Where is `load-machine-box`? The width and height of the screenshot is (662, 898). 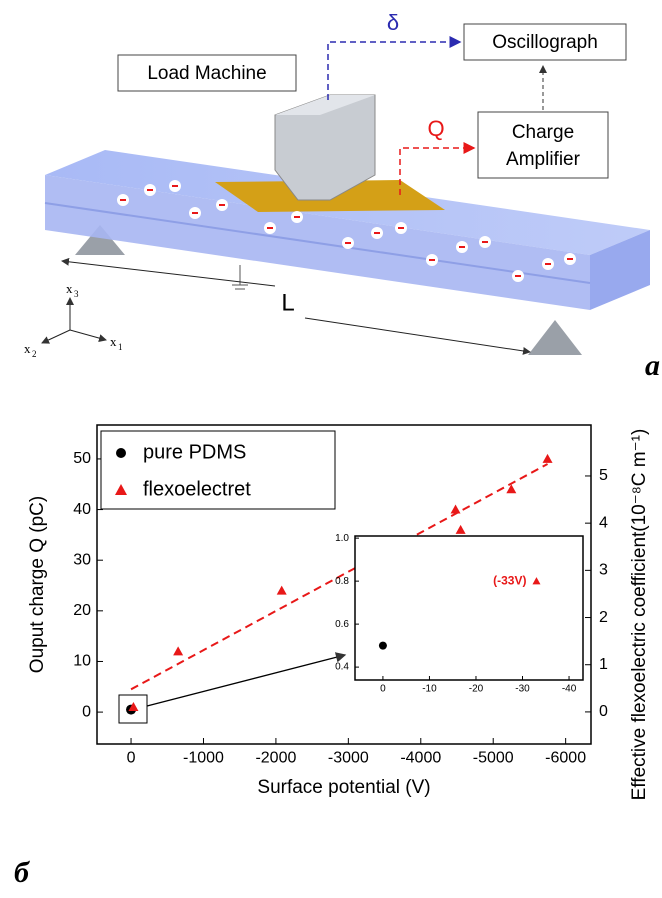 load-machine-box is located at coordinates (207, 73).